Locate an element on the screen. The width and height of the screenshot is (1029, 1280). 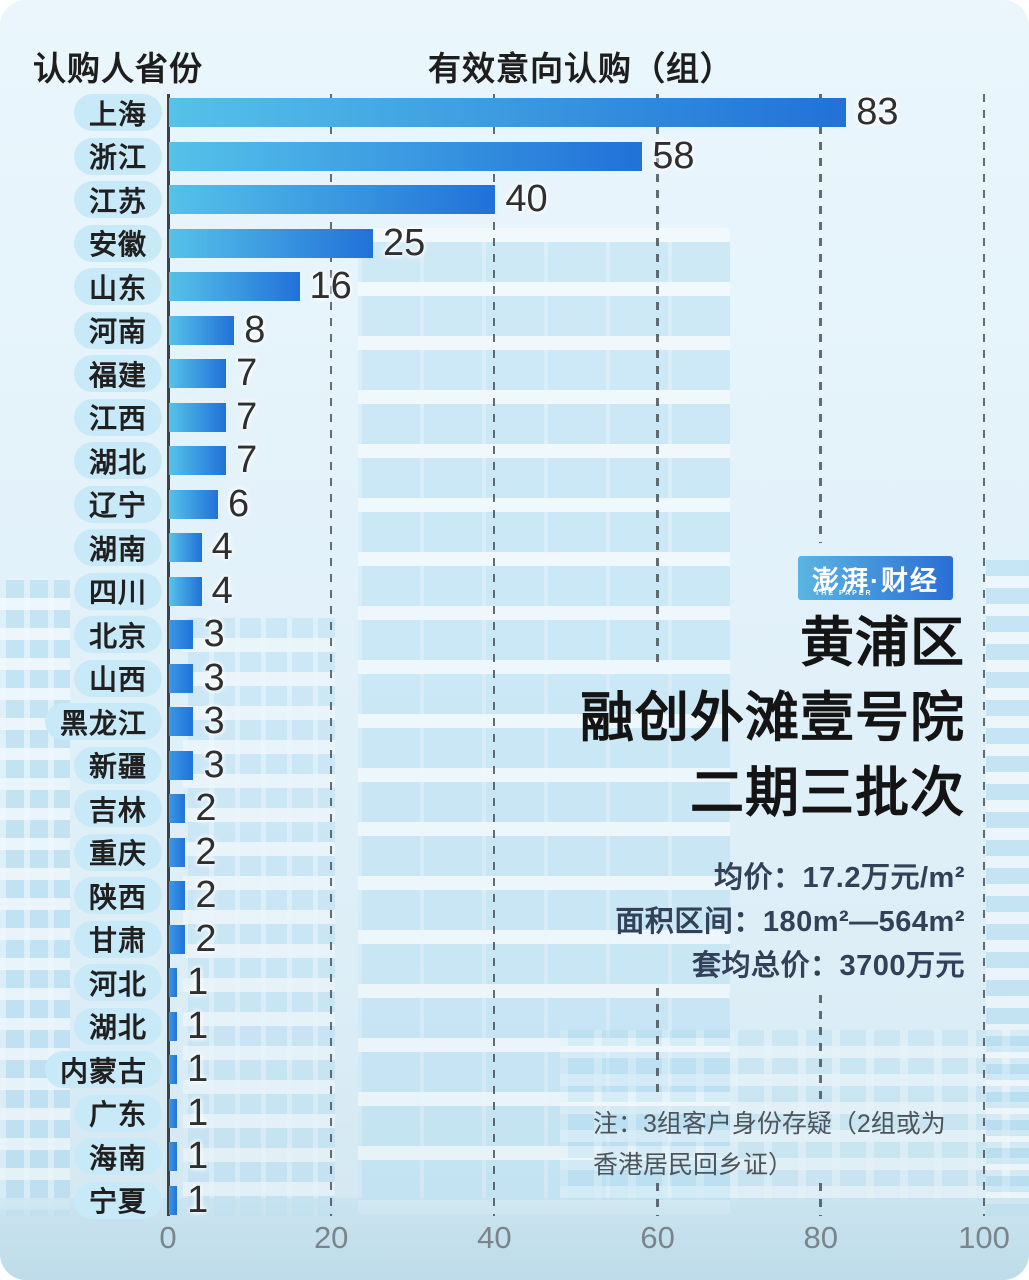
value-label: 16 is located at coordinates (330, 286).